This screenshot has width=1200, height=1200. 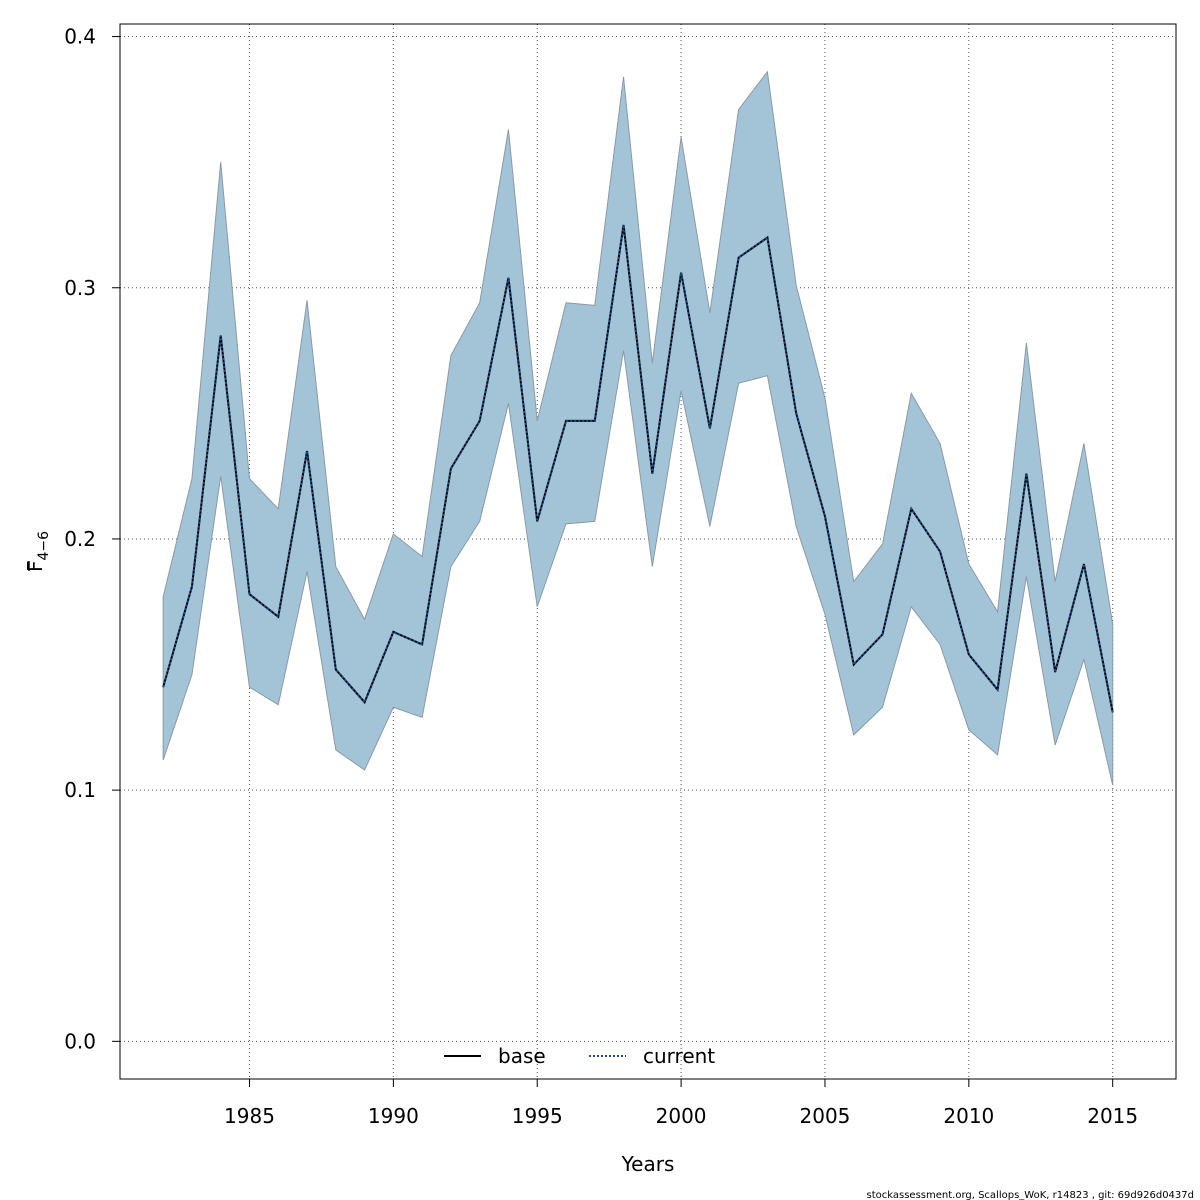 What do you see at coordinates (80, 288) in the screenshot?
I see `y-tick-label: 0.3` at bounding box center [80, 288].